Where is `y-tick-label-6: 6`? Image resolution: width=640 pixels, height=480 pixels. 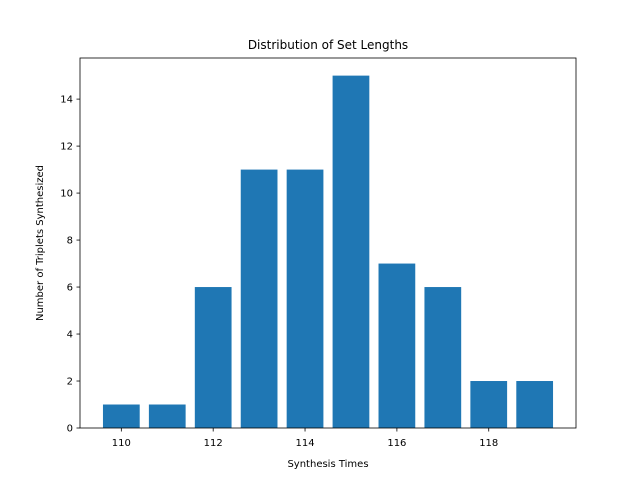
y-tick-label-6: 6 is located at coordinates (70, 288).